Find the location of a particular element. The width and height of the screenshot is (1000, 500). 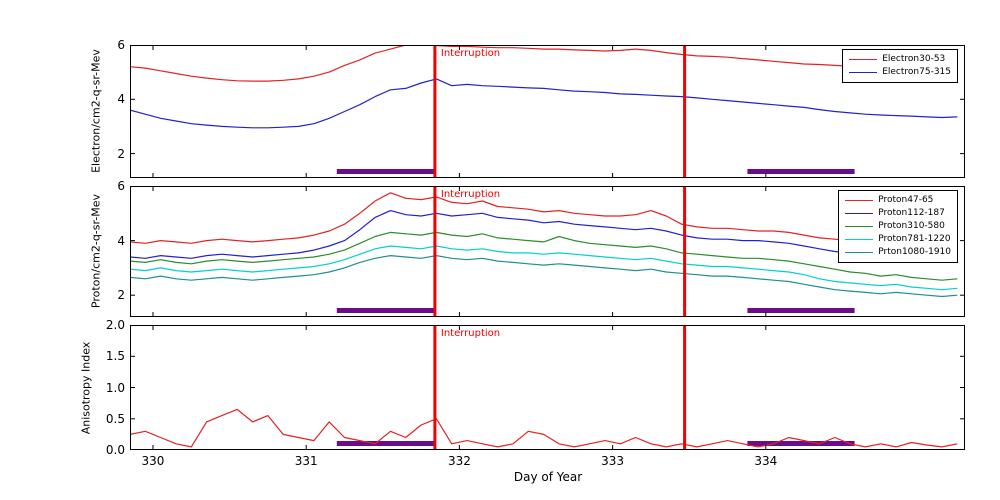

legend-label: Electron30-53 is located at coordinates (914, 59).